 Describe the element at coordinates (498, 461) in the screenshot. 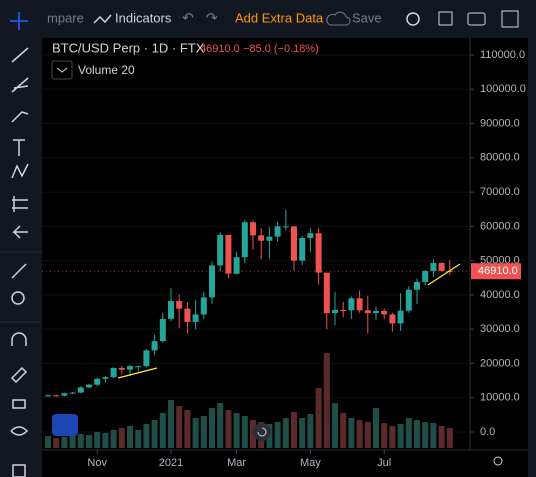

I see `axis-settings` at that location.